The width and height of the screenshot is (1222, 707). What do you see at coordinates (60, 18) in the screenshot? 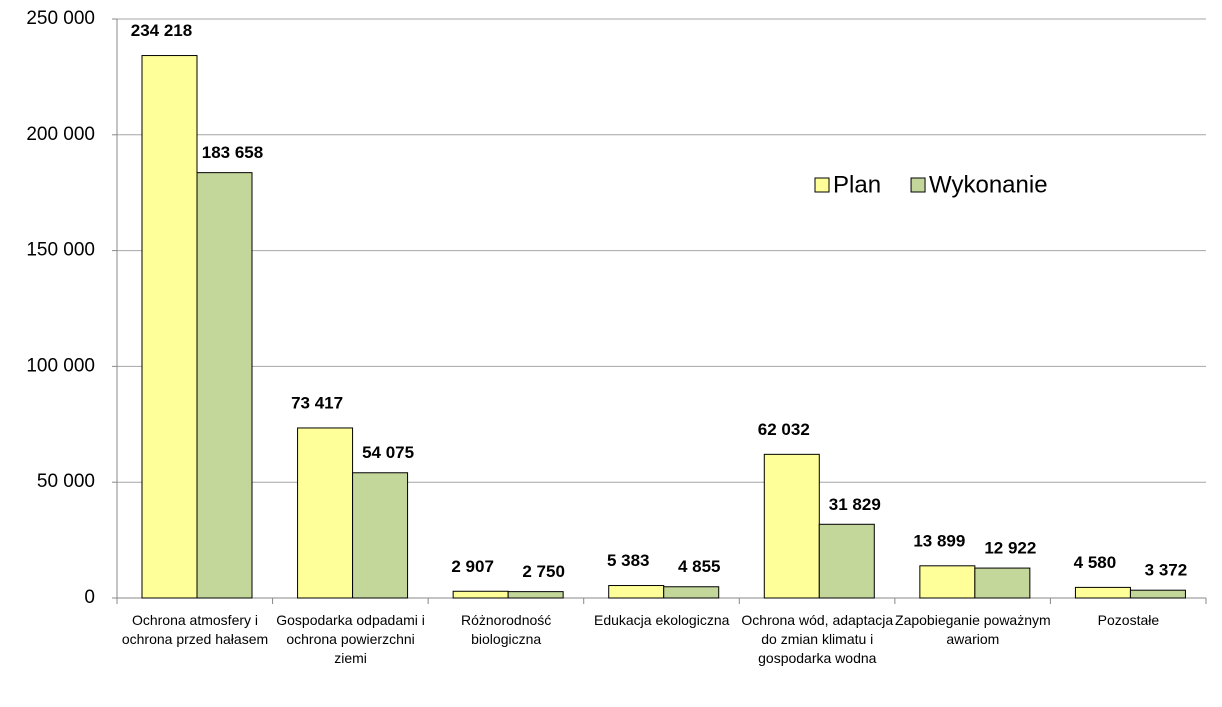
I see `y-tick-label: 250 000` at bounding box center [60, 18].